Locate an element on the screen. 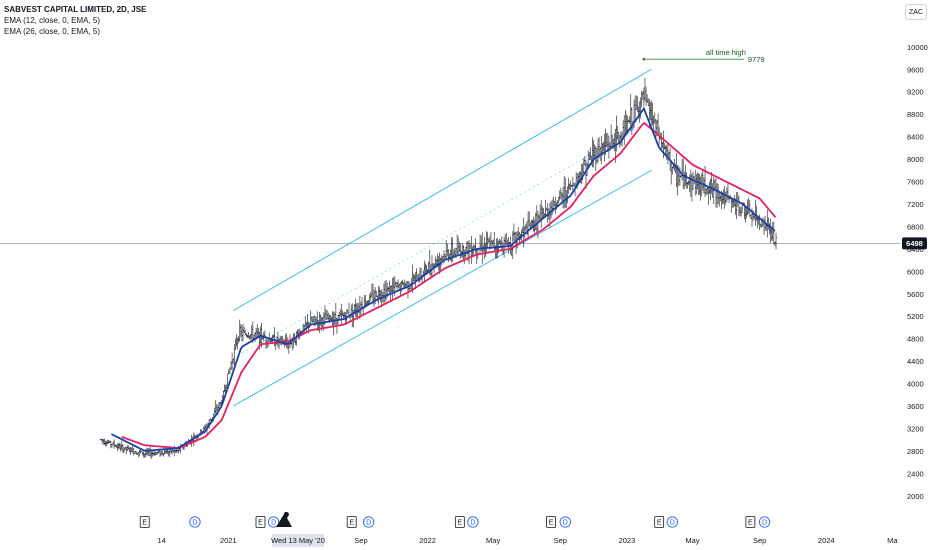  time-tick-label: Ma is located at coordinates (892, 540).